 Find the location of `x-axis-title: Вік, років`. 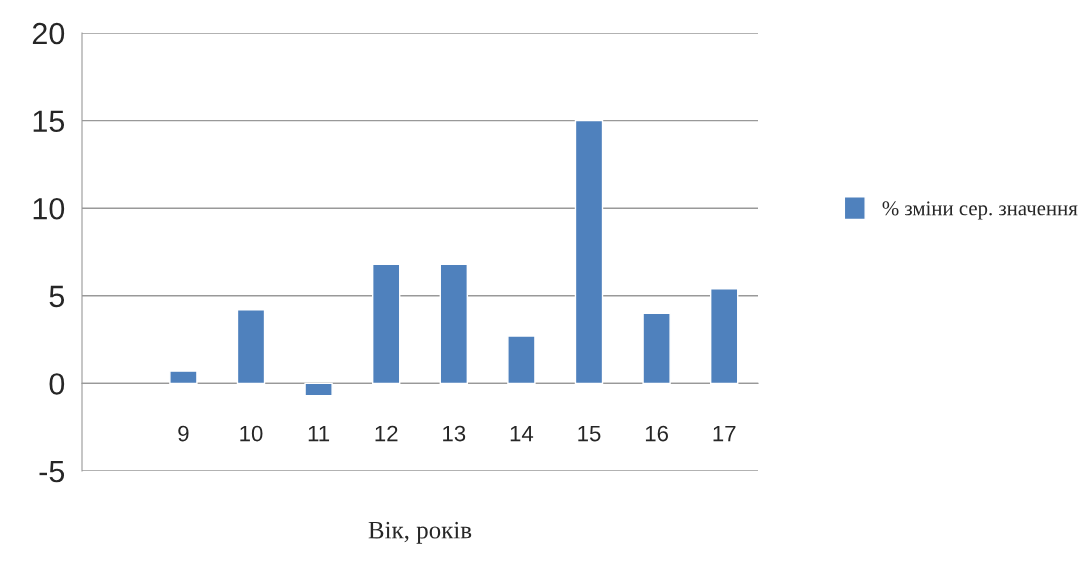

x-axis-title: Вік, років is located at coordinates (420, 532).